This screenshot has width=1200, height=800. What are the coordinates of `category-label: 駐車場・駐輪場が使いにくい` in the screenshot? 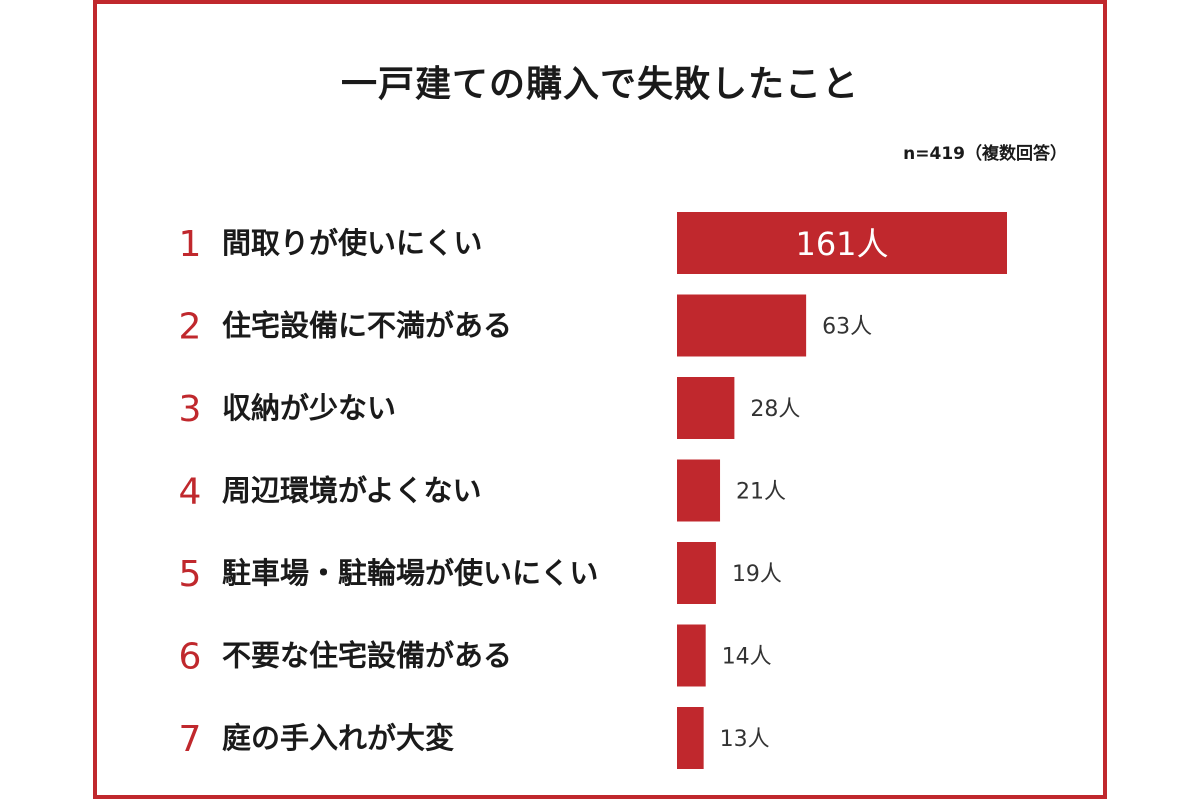 It's located at (410, 573).